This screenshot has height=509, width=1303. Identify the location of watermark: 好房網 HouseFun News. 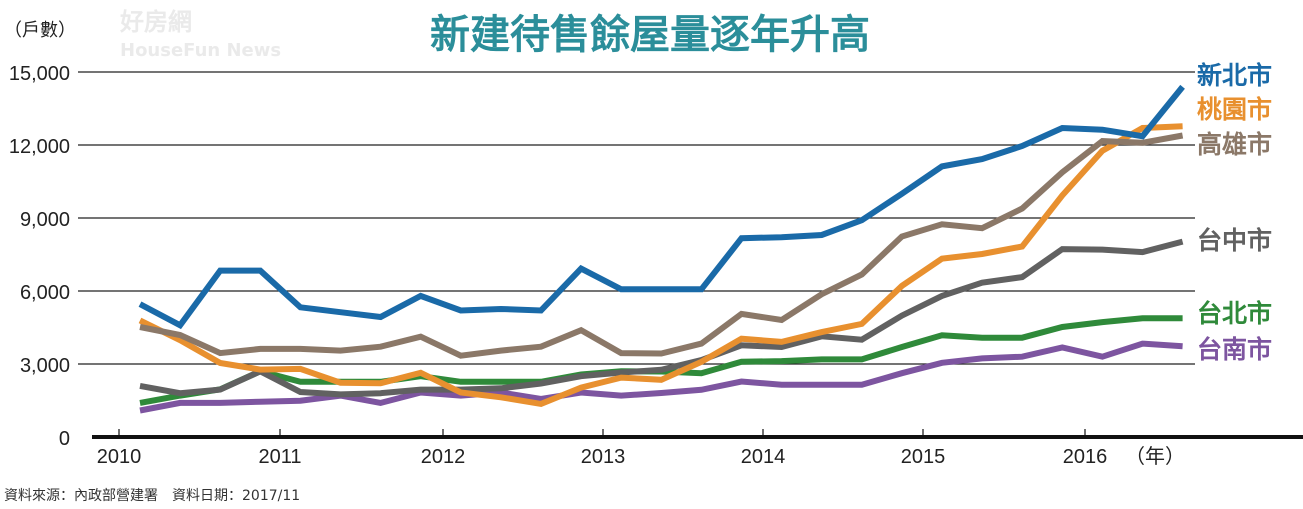
(200, 34).